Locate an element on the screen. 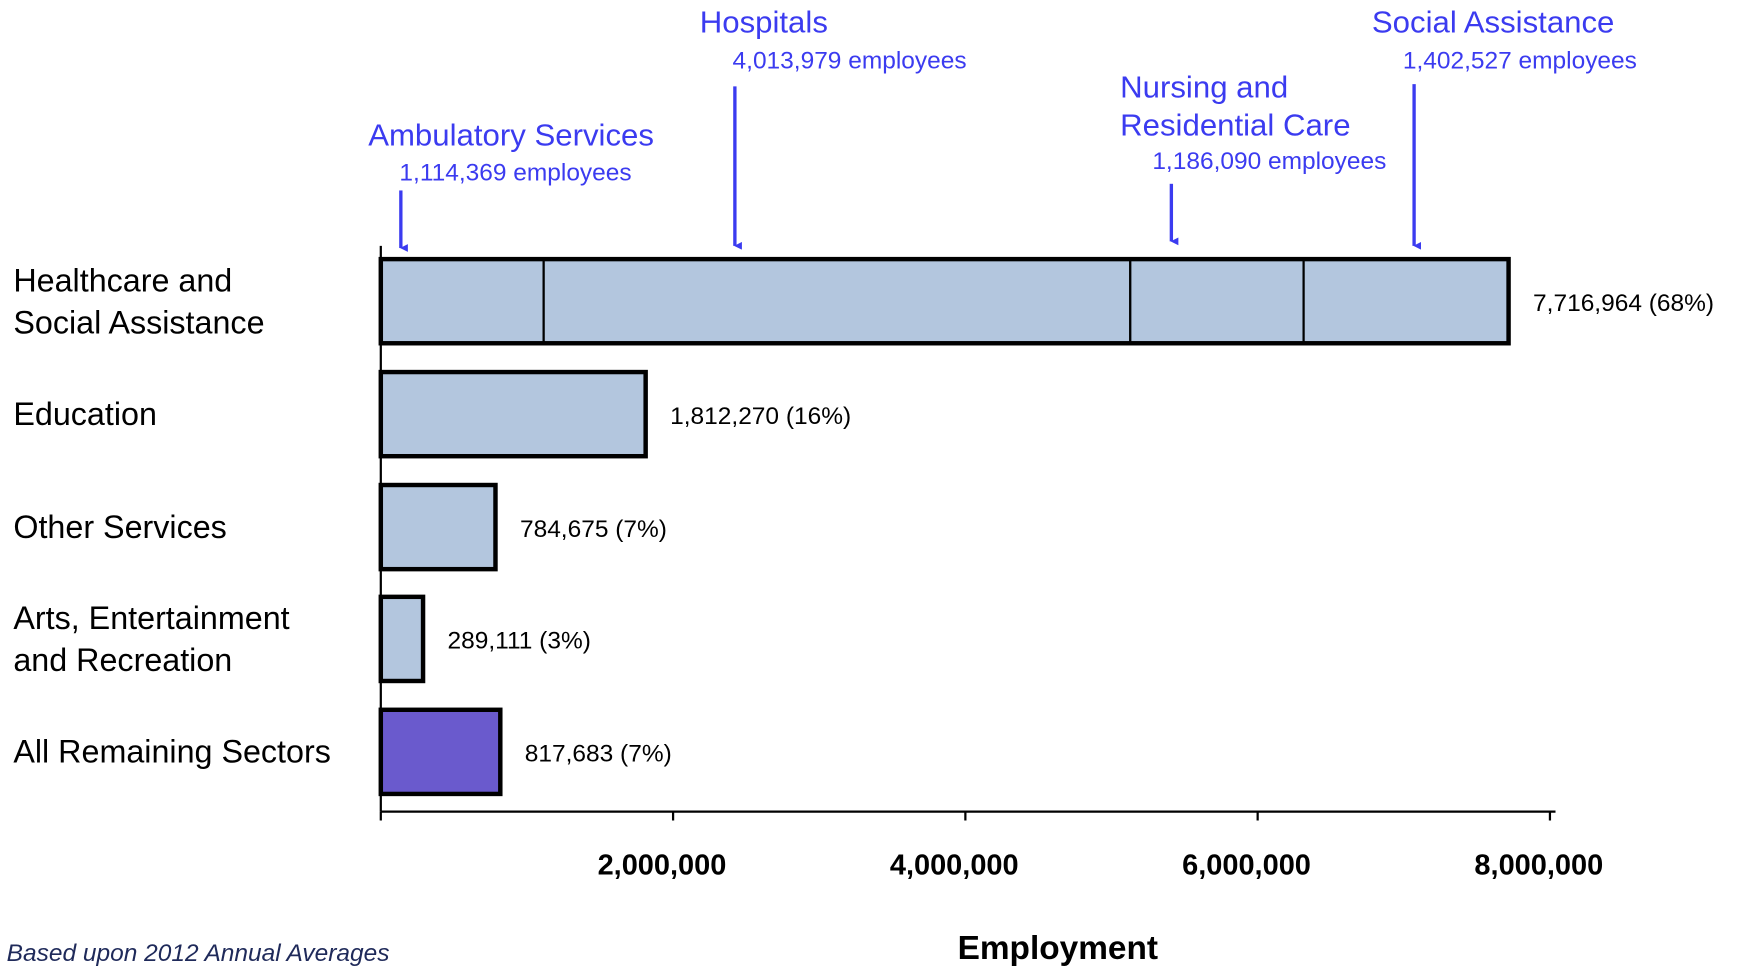  note: Based upon 2012 Annual Averages is located at coordinates (198, 953).